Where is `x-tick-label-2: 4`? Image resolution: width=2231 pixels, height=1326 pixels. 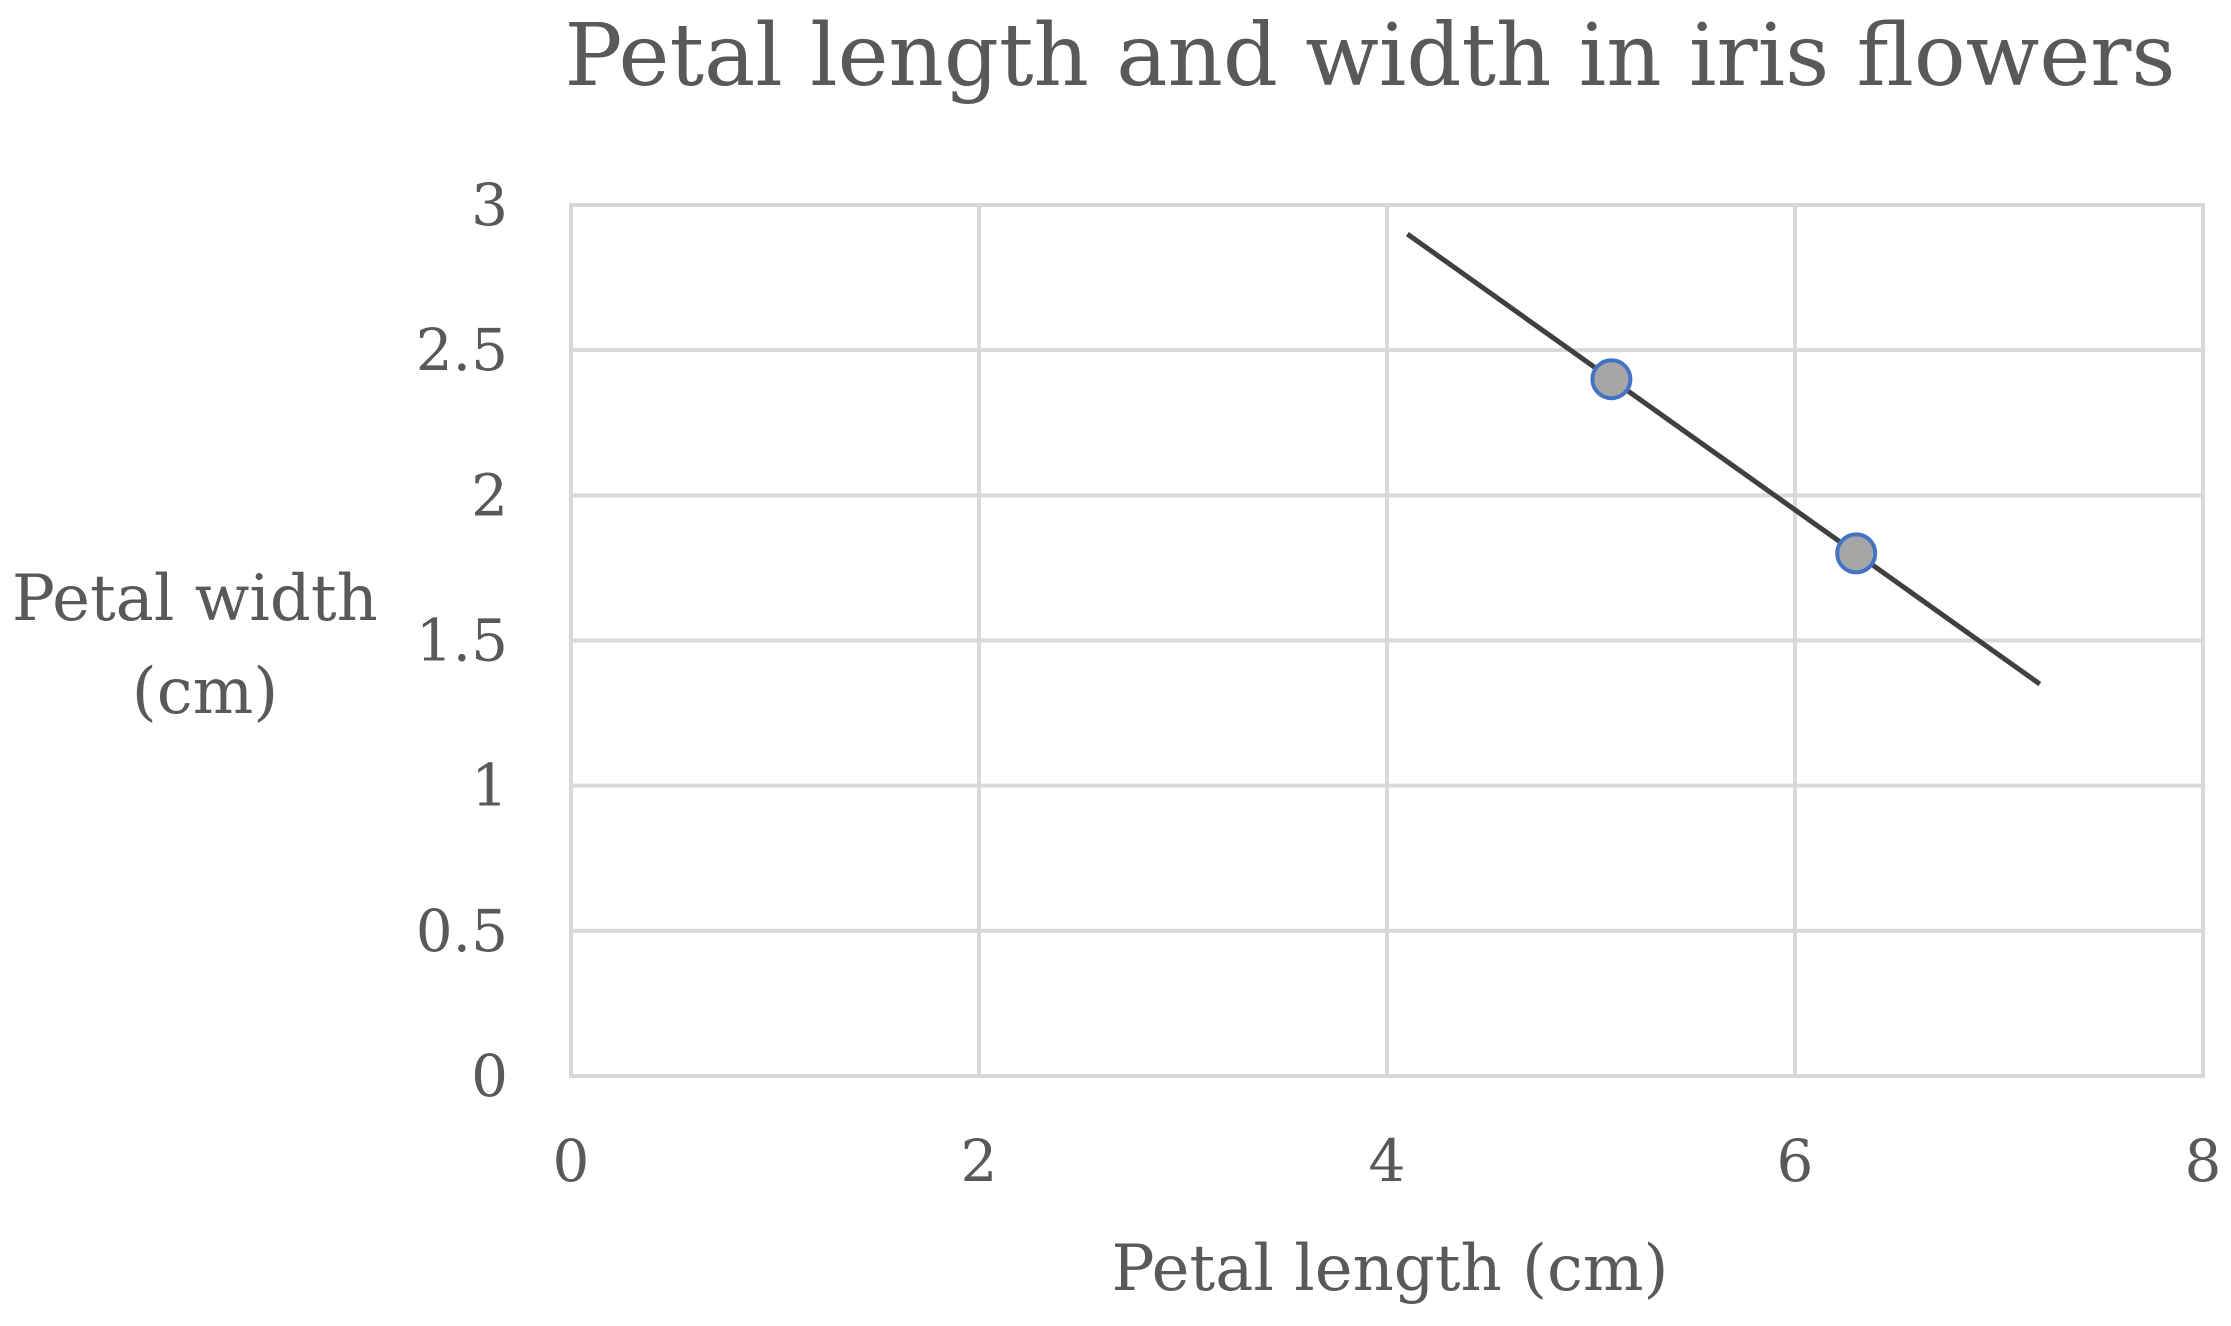 x-tick-label-2: 4 is located at coordinates (1387, 1161).